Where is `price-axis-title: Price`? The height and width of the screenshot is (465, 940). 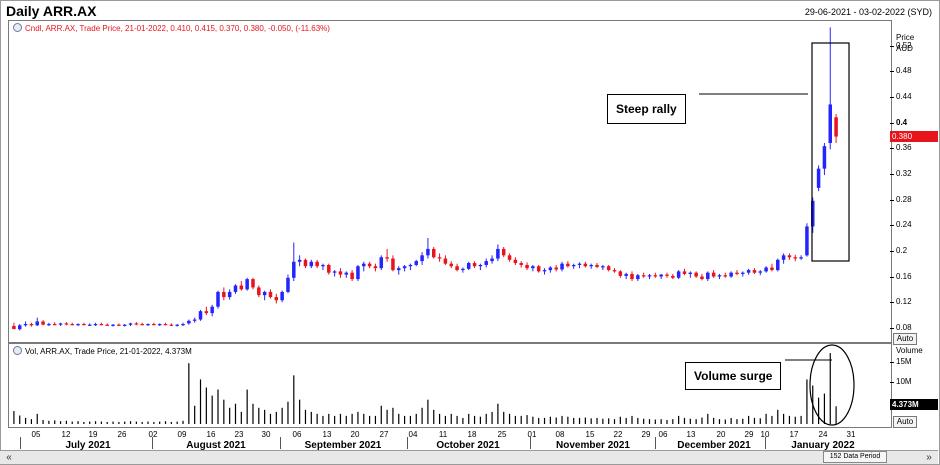 price-axis-title: Price is located at coordinates (905, 37).